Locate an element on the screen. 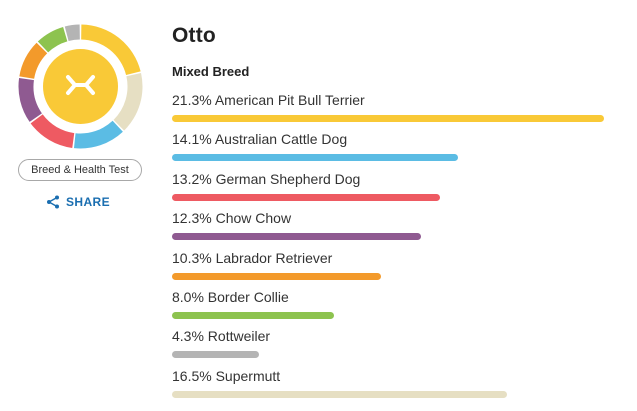  breed-type-heading: Mixed Breed is located at coordinates (211, 71).